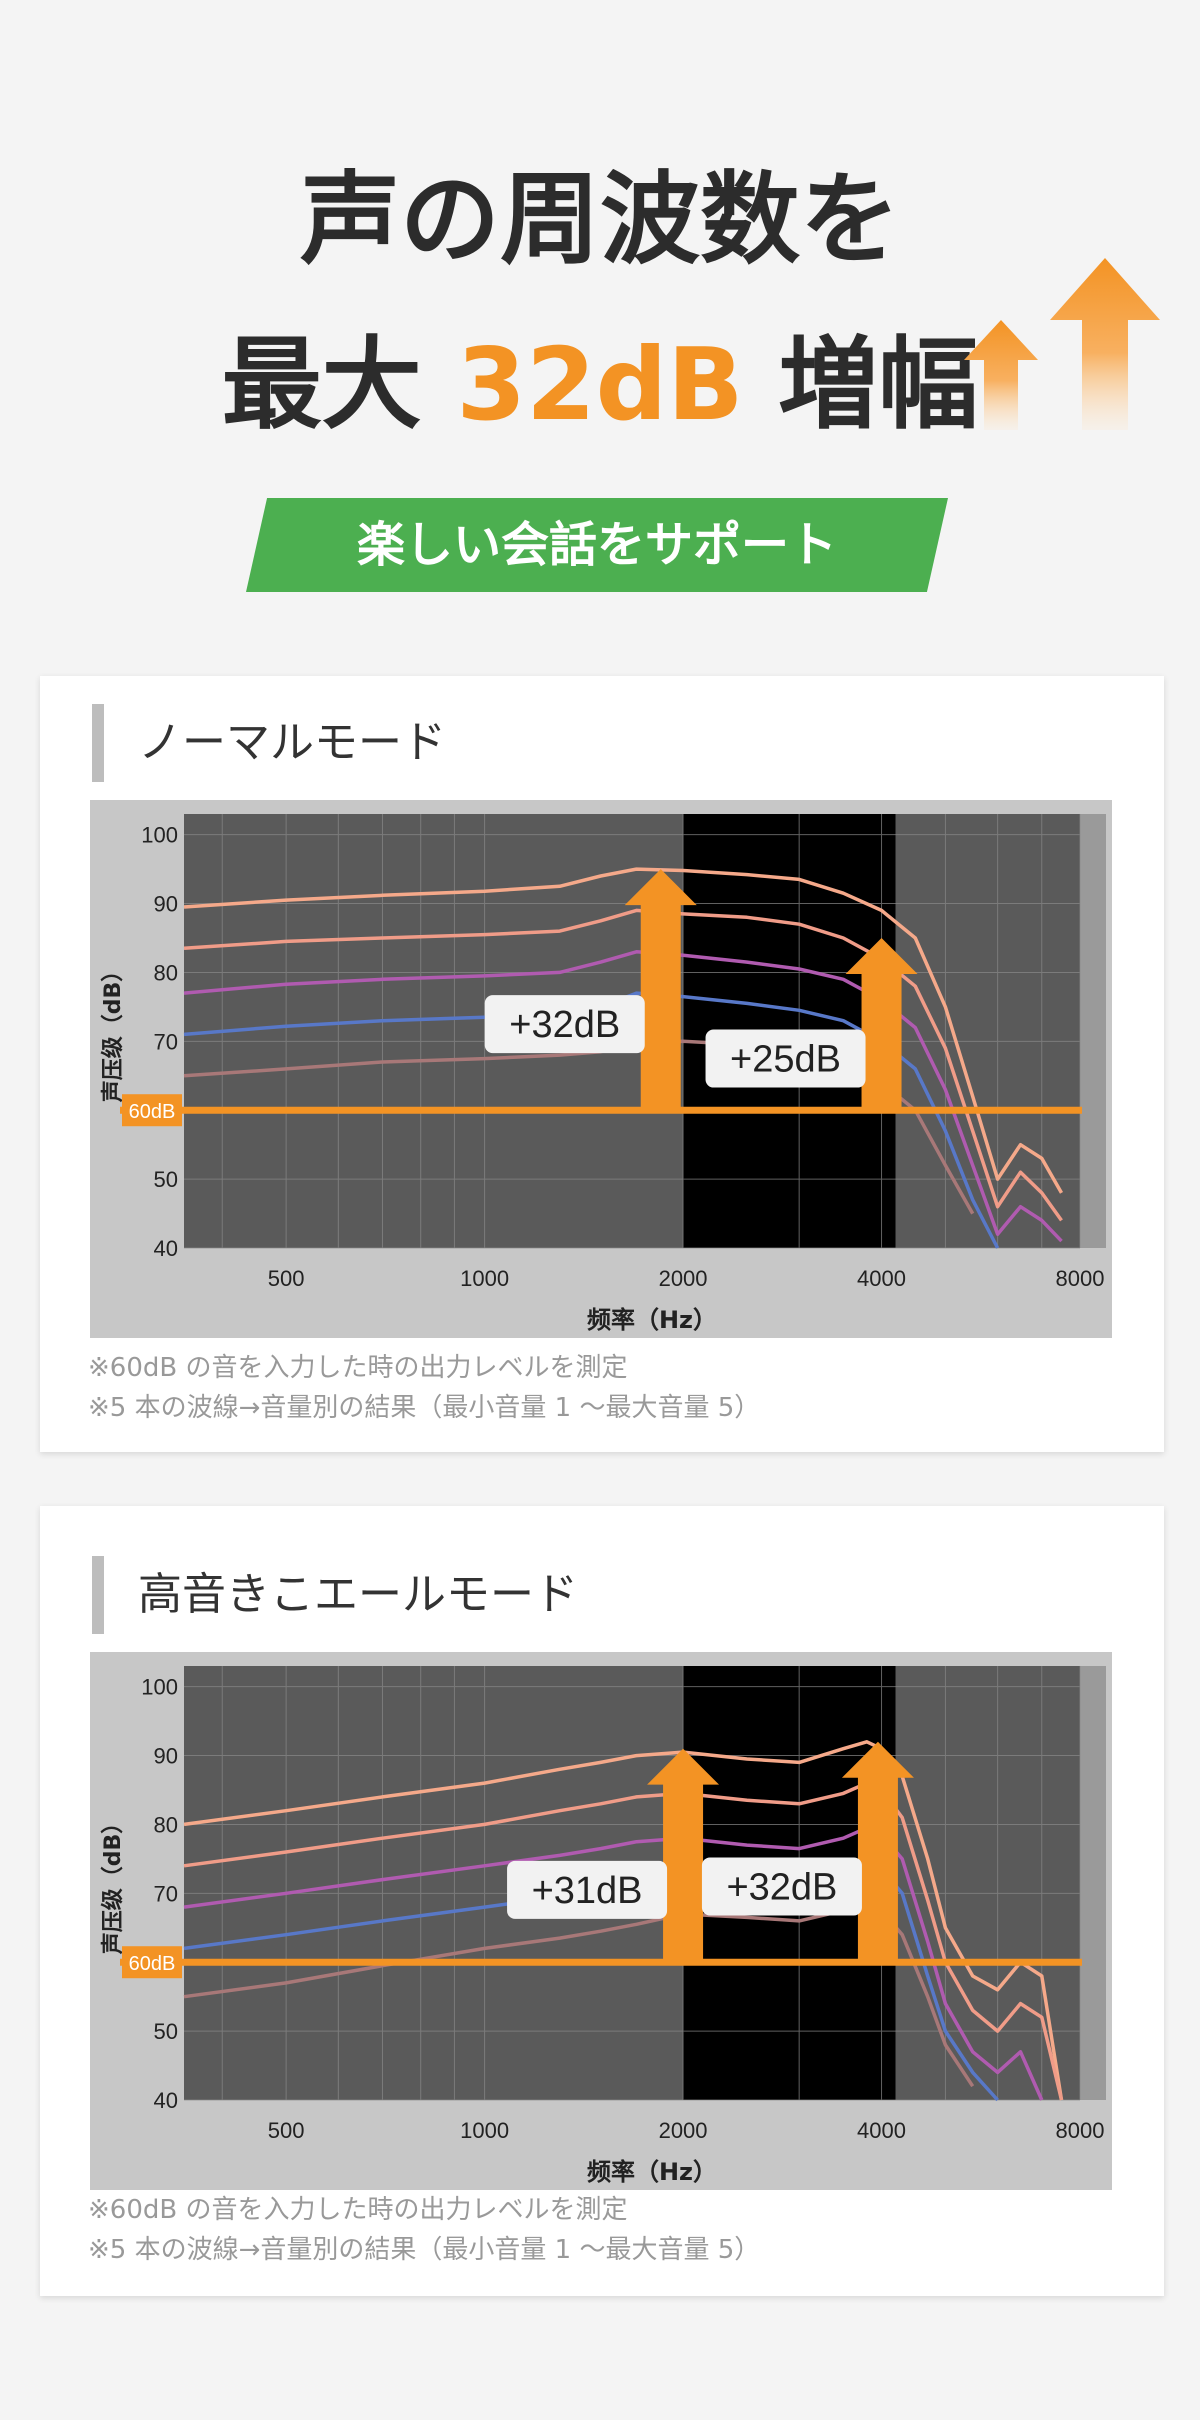 This screenshot has height=2420, width=1200. I want to click on gain-label: +25dB, so click(785, 1060).